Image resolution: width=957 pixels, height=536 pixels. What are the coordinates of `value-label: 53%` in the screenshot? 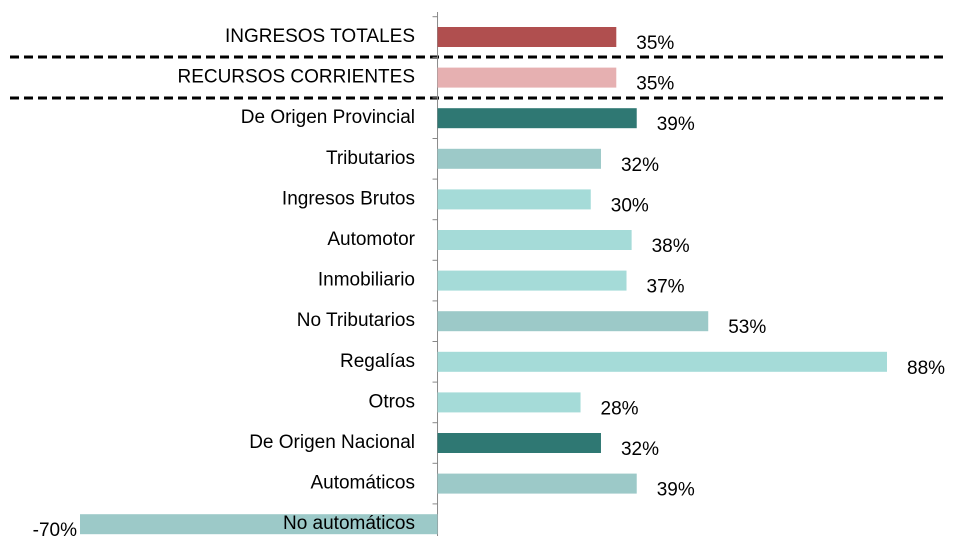 It's located at (747, 327).